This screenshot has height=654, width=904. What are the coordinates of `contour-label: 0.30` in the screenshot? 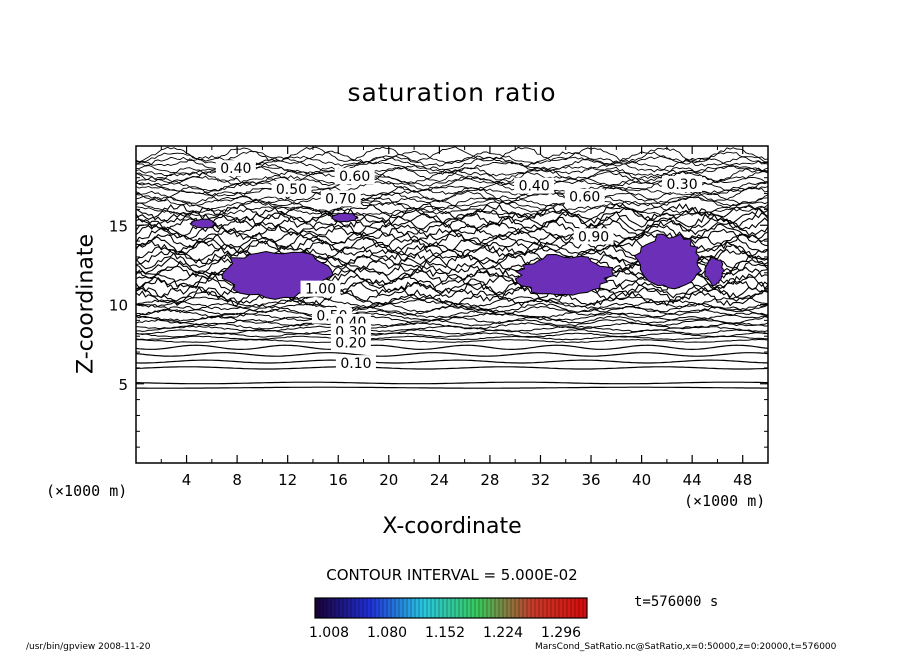 It's located at (681, 185).